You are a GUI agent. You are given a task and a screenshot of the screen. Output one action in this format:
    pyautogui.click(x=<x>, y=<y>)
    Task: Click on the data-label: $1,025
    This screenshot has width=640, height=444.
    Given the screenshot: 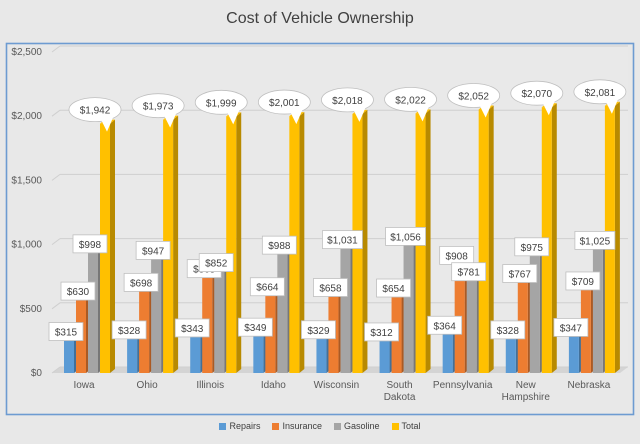 What is the action you would take?
    pyautogui.click(x=595, y=241)
    